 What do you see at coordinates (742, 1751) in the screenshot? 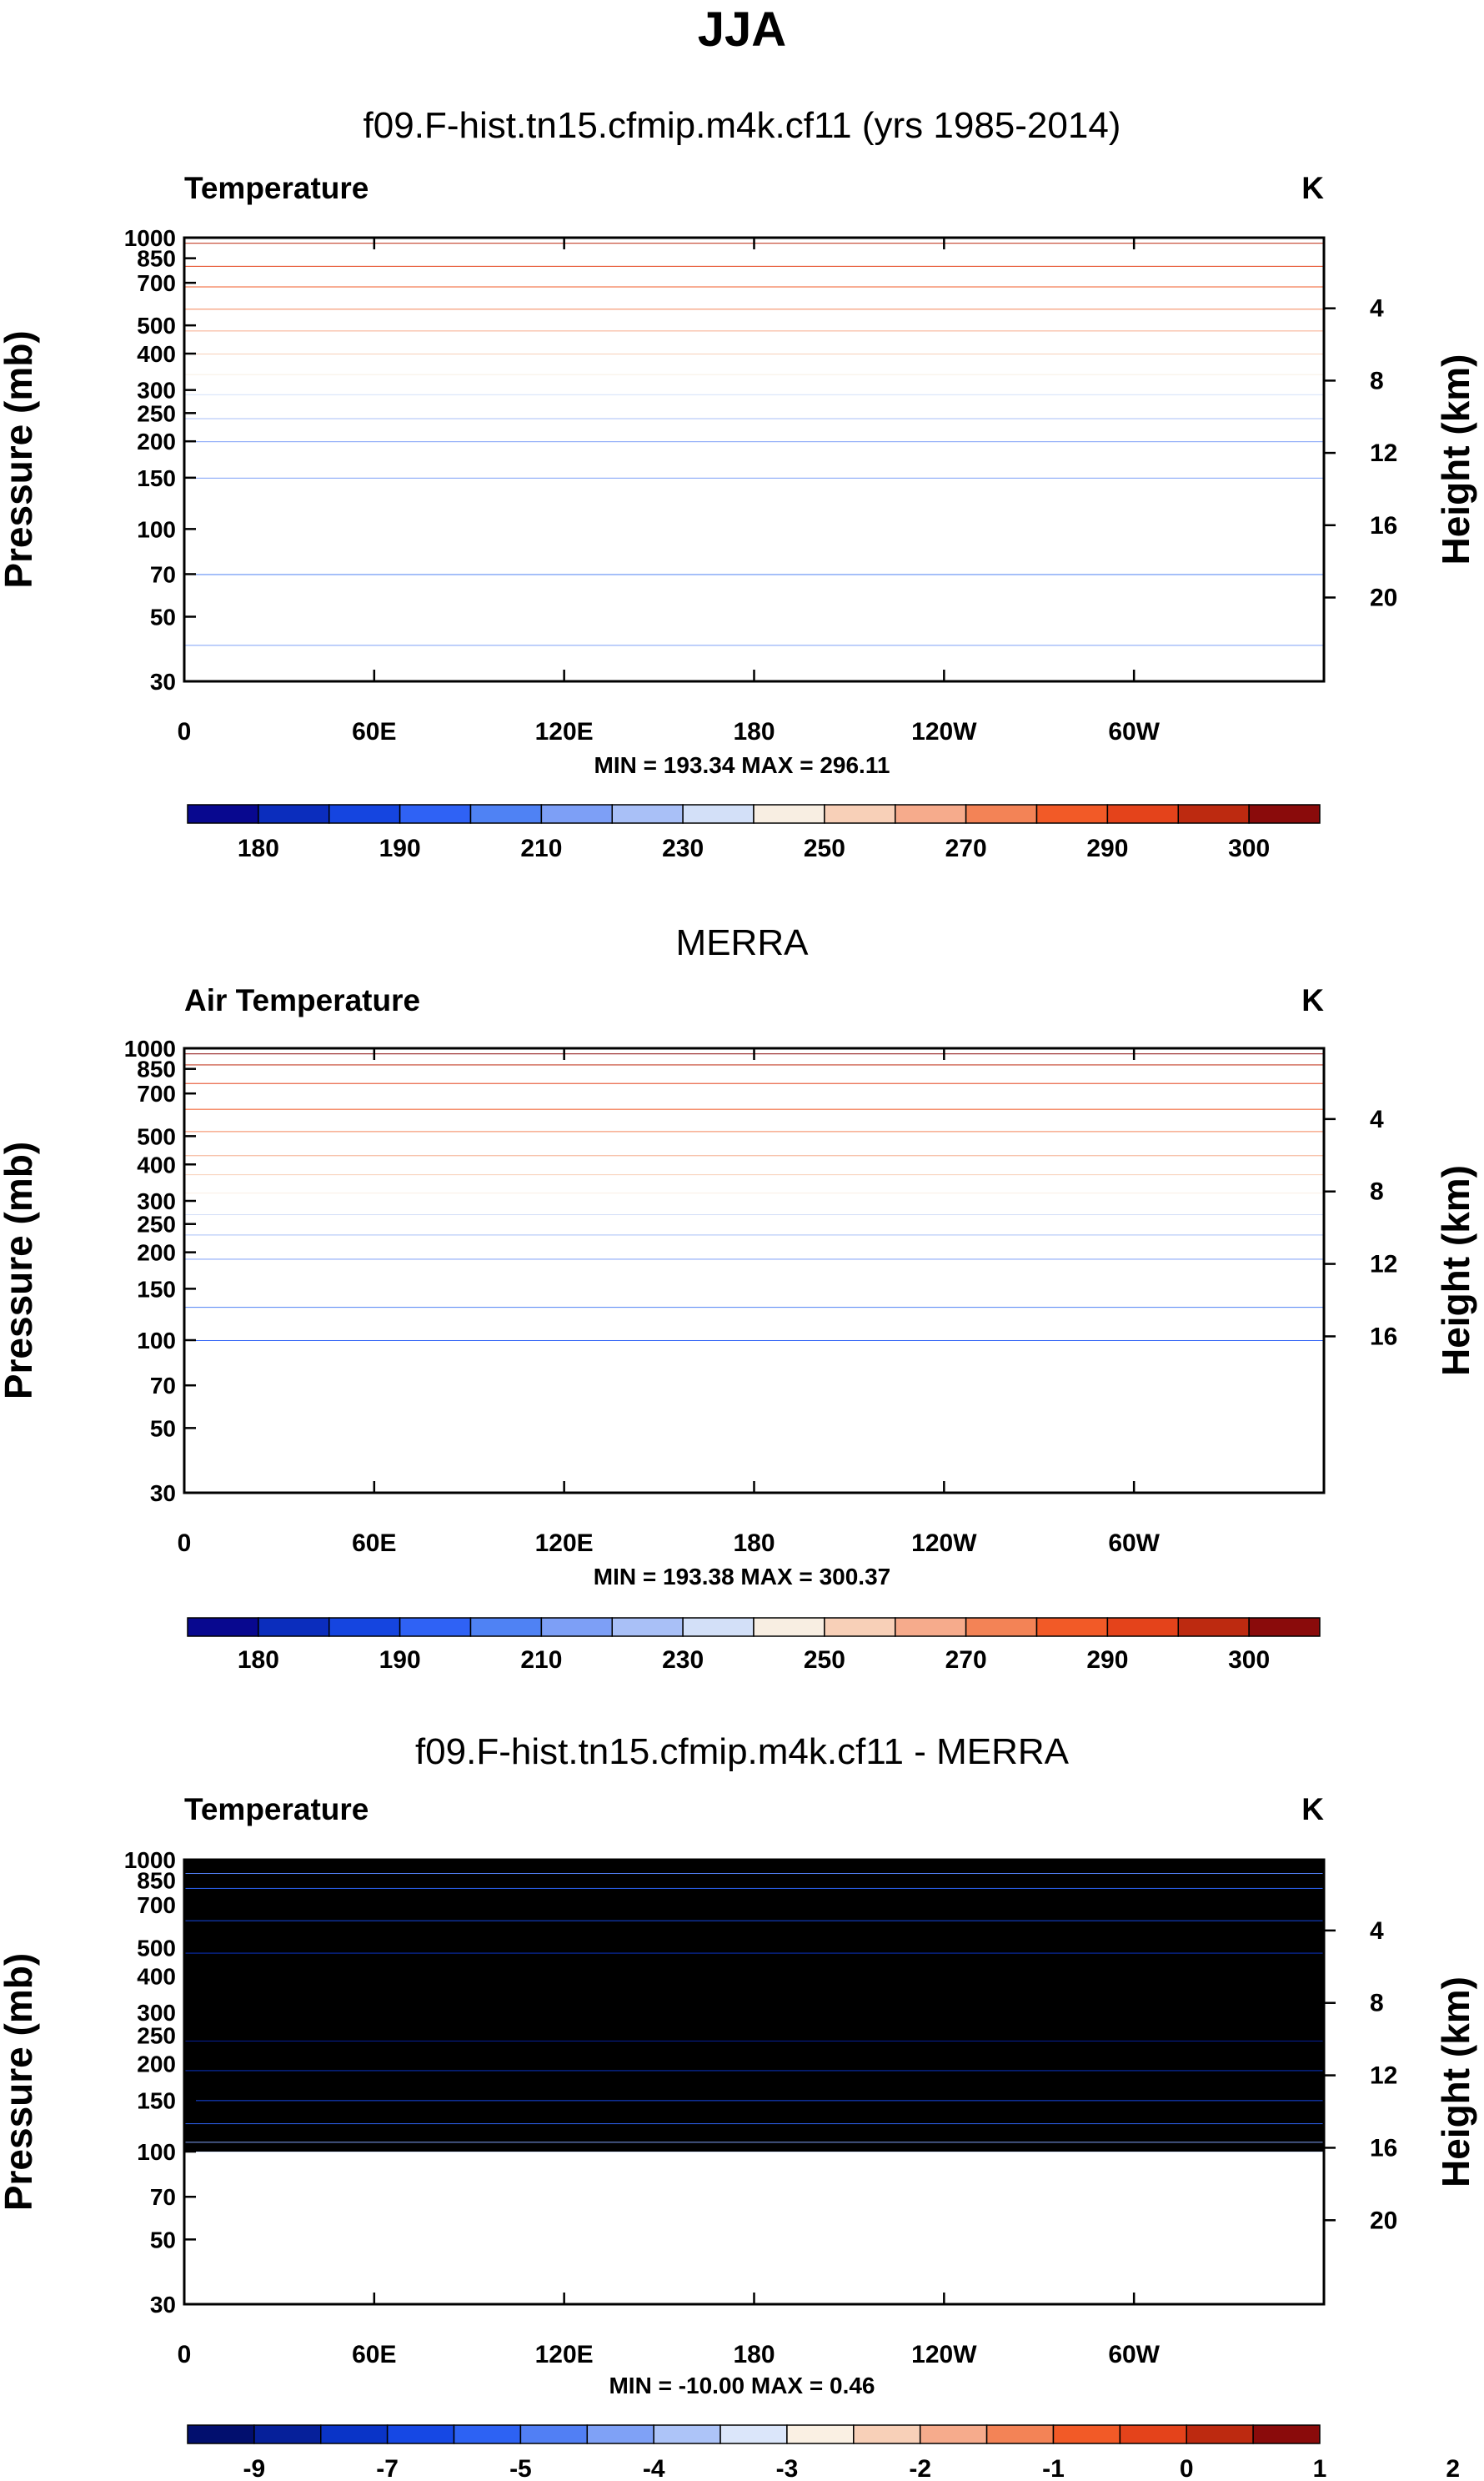
I see `chart-title: f09.F-hist.tn15.cfmip.m4k.cf11 - MERRA` at bounding box center [742, 1751].